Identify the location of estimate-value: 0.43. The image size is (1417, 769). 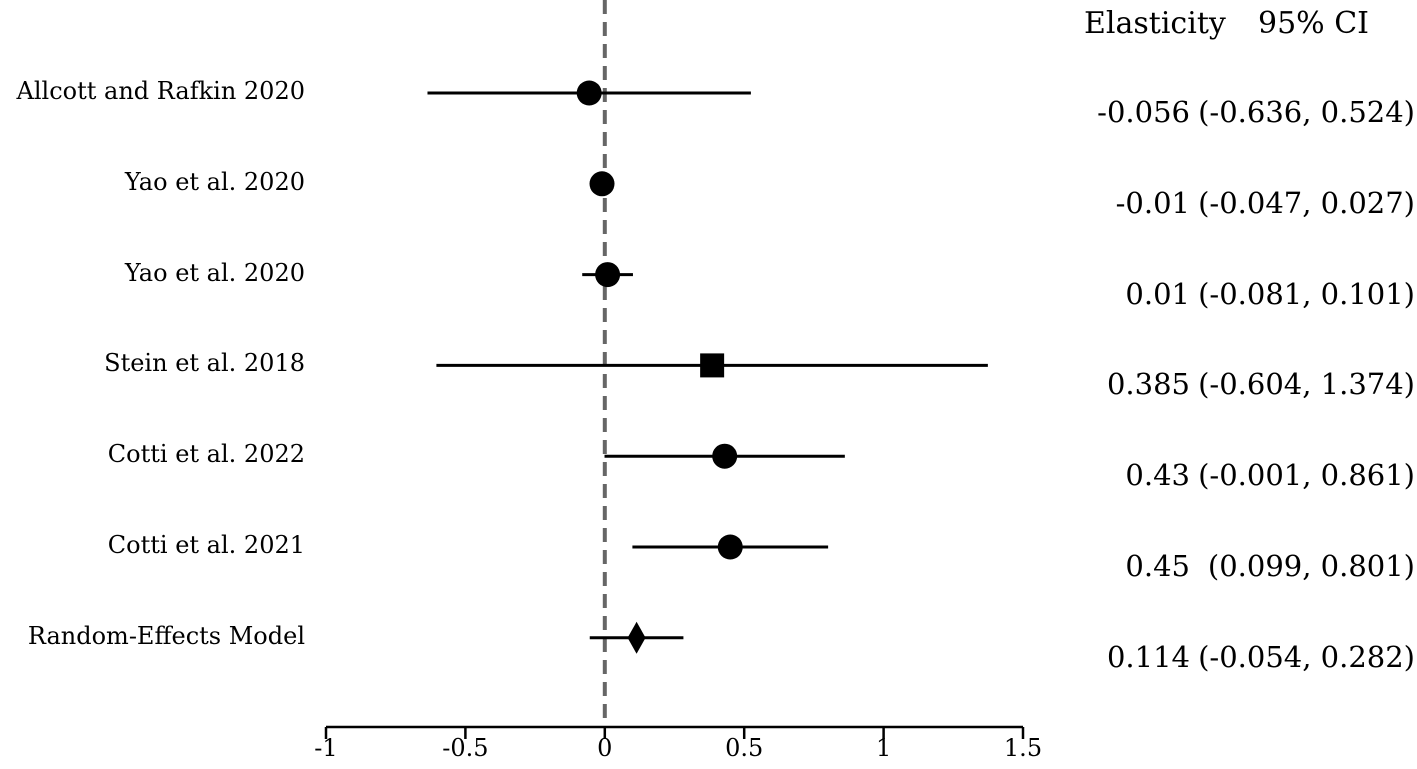
(1157, 475).